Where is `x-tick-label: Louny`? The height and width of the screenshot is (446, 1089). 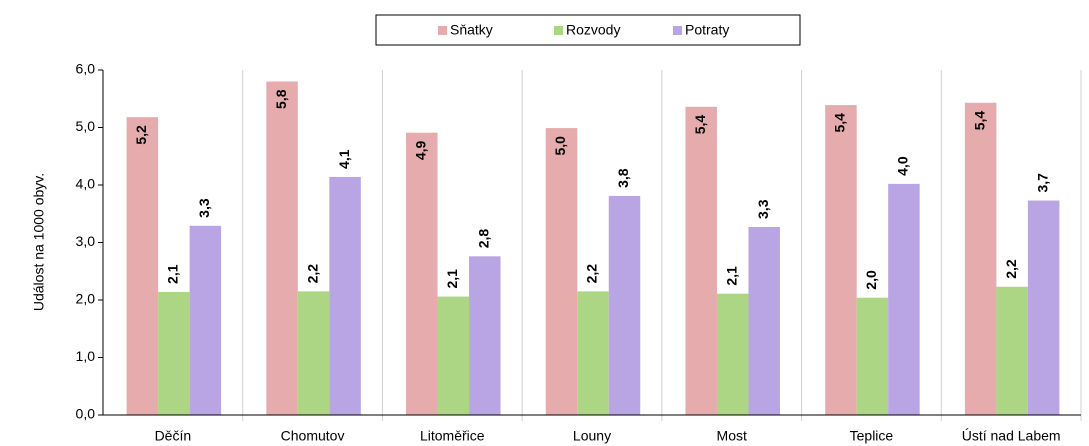 x-tick-label: Louny is located at coordinates (592, 436).